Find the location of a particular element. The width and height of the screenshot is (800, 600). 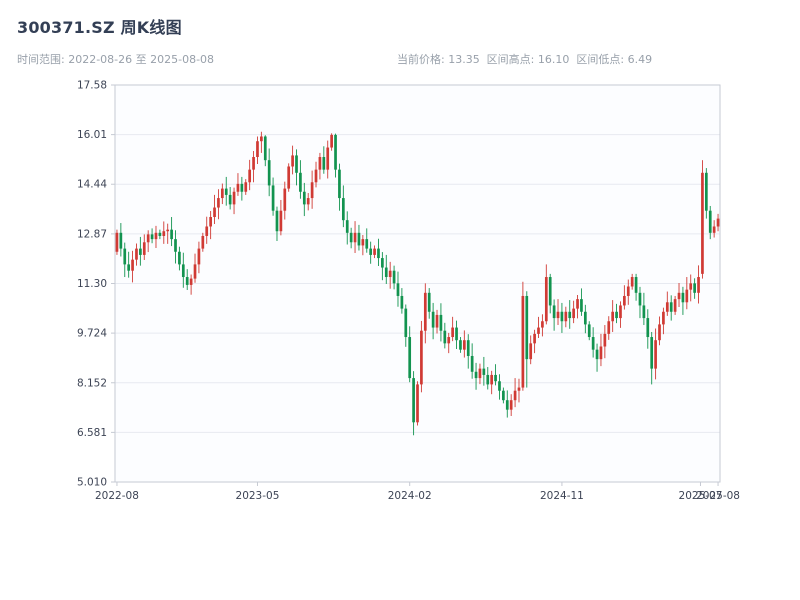

page-title: 300371.SZ 周K线图 is located at coordinates (99, 27).